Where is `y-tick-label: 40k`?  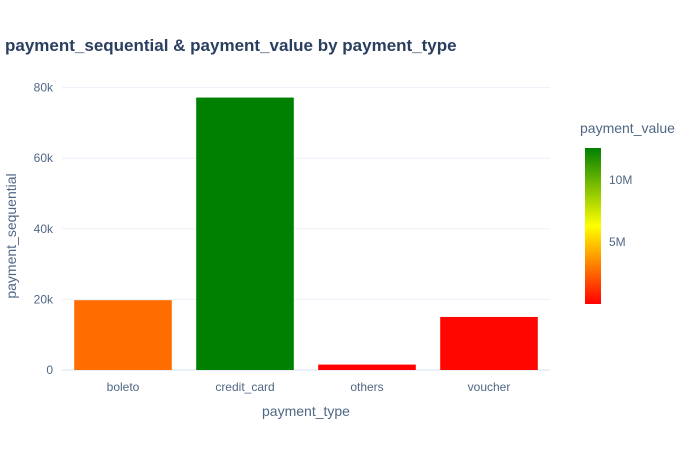
y-tick-label: 40k is located at coordinates (44, 229).